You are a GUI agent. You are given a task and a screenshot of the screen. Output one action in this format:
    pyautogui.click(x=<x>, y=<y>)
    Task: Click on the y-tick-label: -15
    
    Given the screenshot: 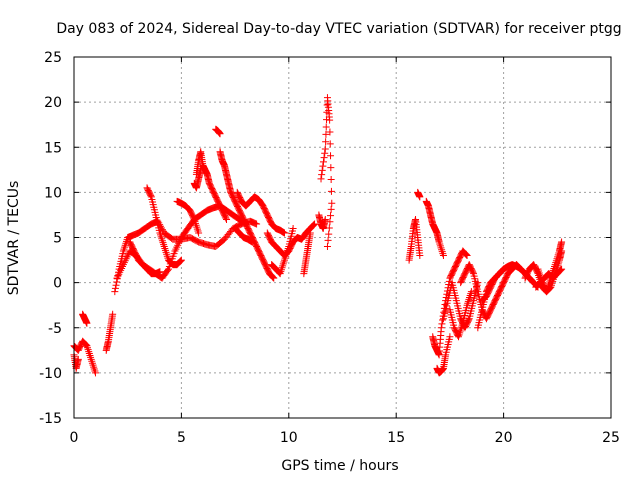 What is the action you would take?
    pyautogui.click(x=50, y=419)
    